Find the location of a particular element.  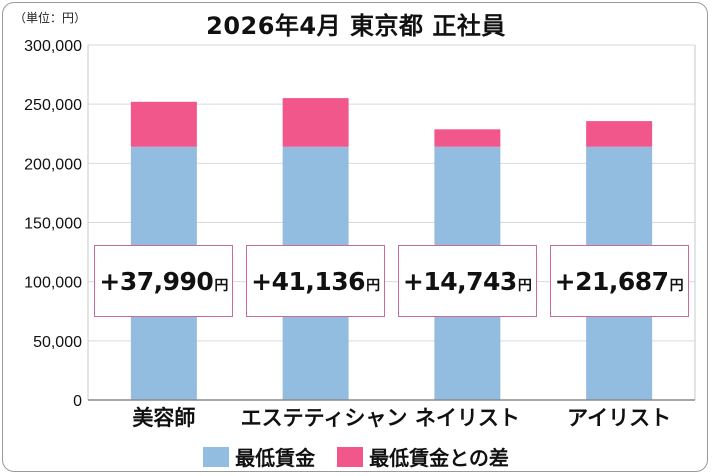

y-tick-label: 200,000 is located at coordinates (53, 164).